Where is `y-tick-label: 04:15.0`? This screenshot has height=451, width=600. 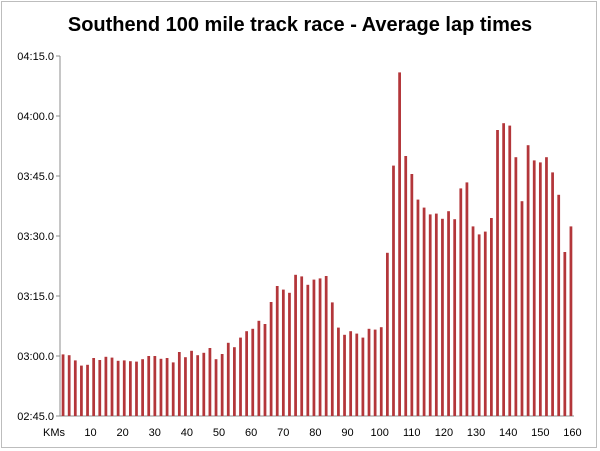 y-tick-label: 04:15.0 is located at coordinates (35, 57).